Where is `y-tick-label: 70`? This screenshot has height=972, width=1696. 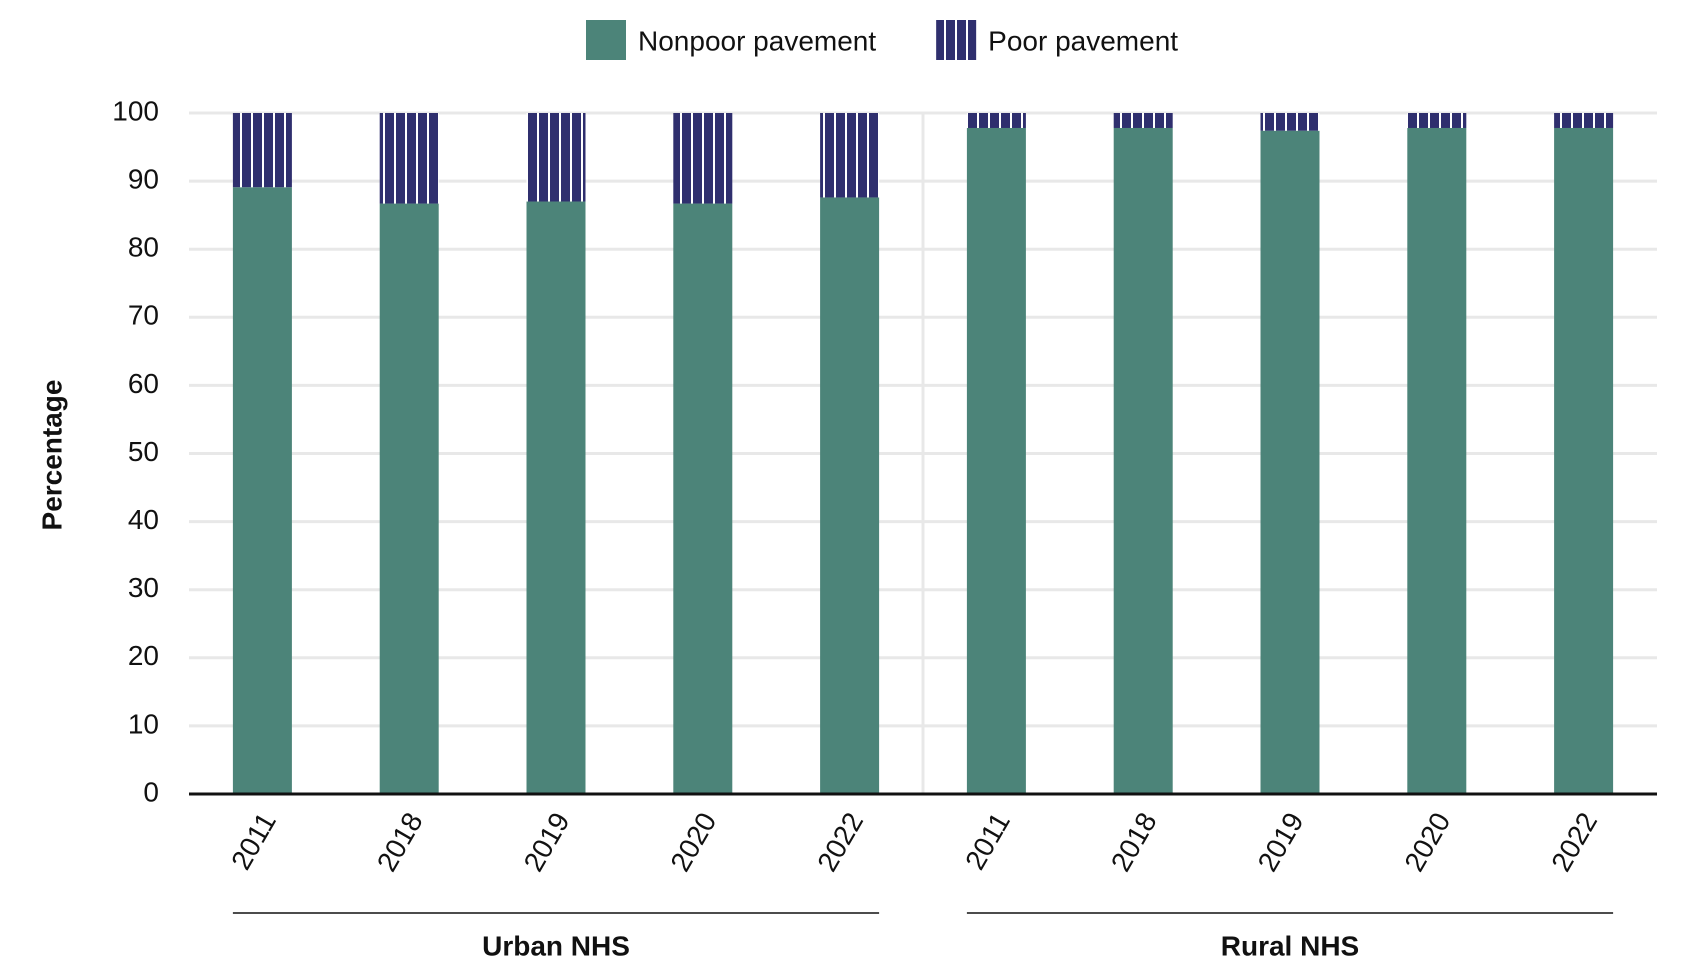 y-tick-label: 70 is located at coordinates (143, 315).